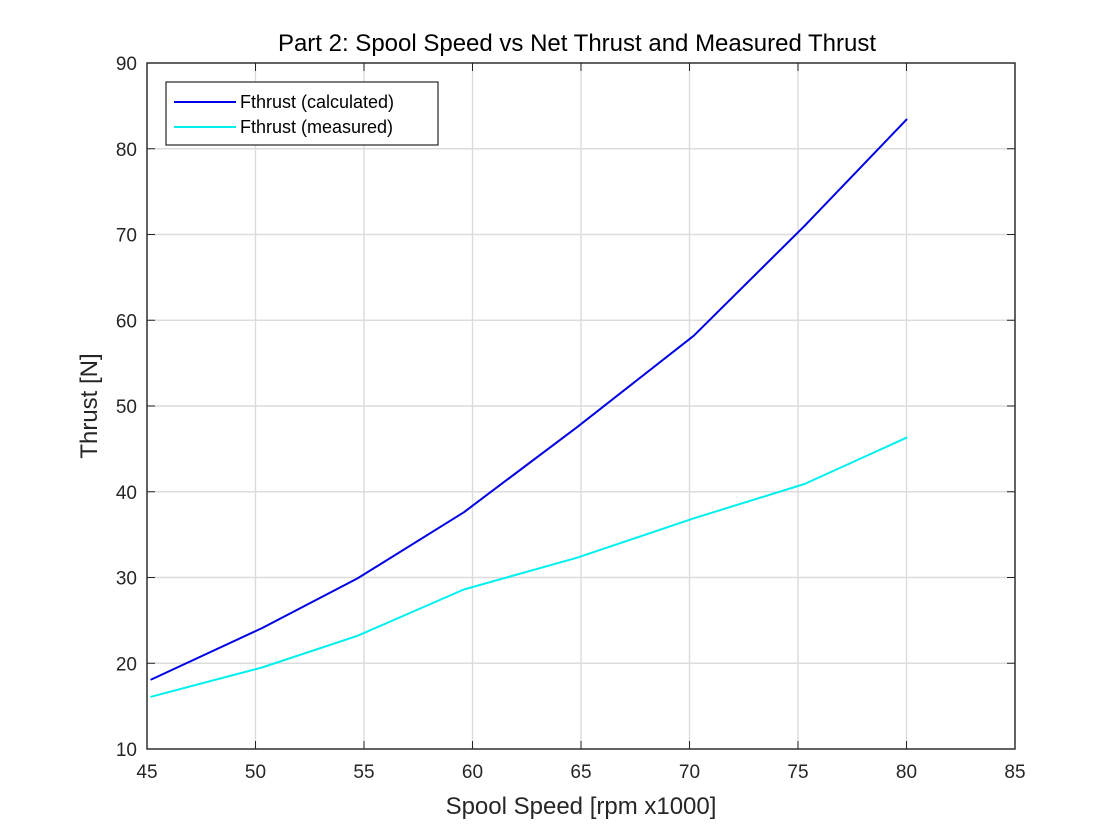 Image resolution: width=1120 pixels, height=840 pixels. I want to click on y-tick-label: 10, so click(126, 750).